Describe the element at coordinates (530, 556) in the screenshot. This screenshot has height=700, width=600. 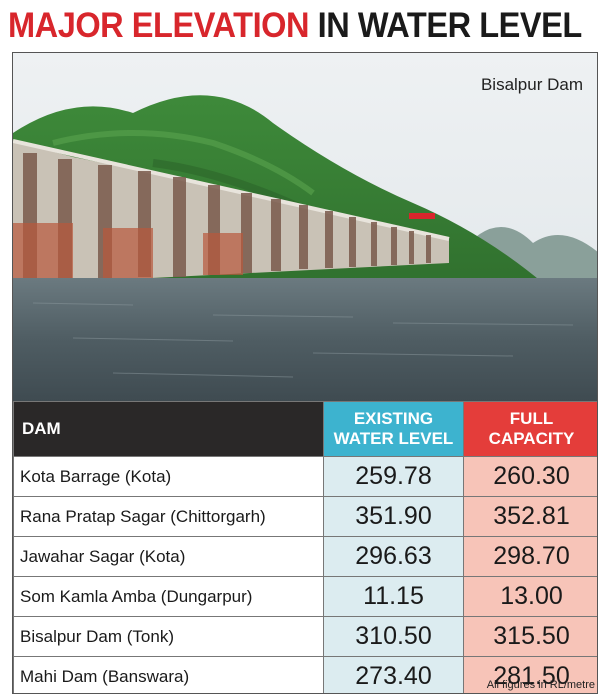
I see `full-capacity: 298.70` at that location.